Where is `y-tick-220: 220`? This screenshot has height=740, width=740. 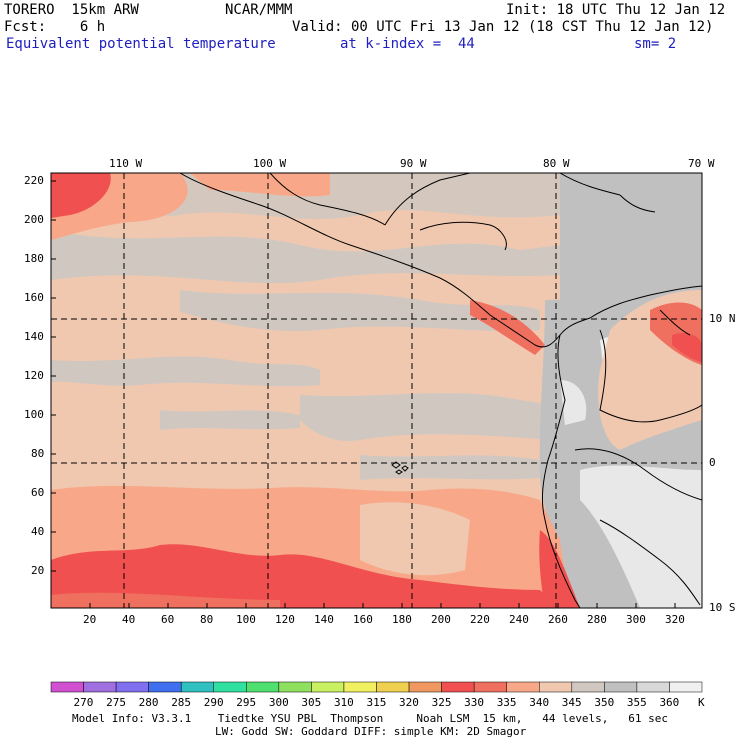 y-tick-220: 220 is located at coordinates (34, 180).